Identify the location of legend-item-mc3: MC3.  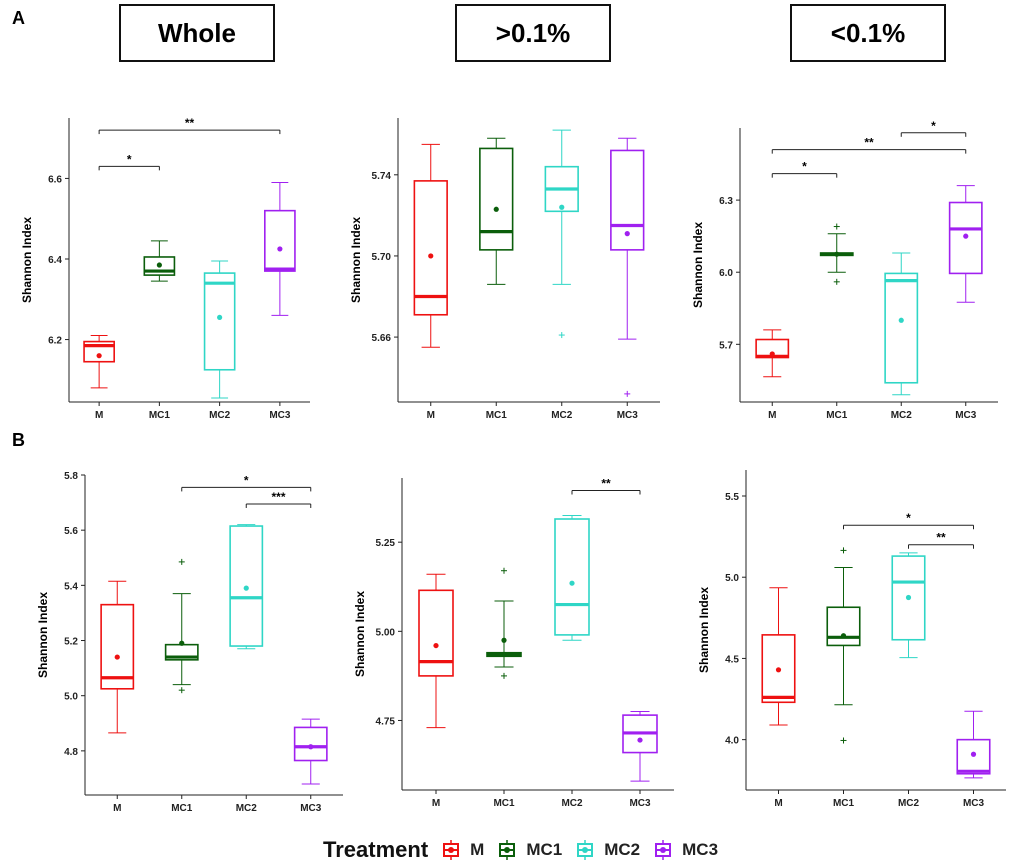
(685, 850).